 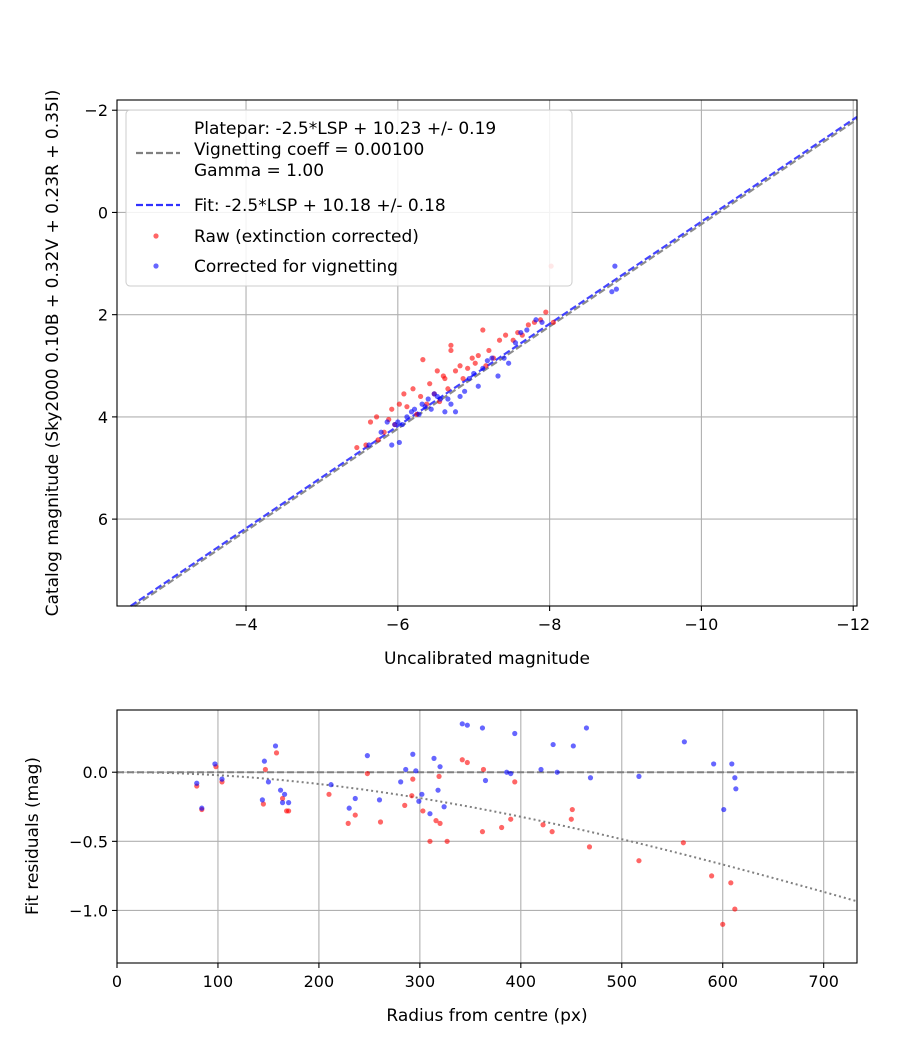 I want to click on y-tick-label: 6, so click(x=103, y=519).